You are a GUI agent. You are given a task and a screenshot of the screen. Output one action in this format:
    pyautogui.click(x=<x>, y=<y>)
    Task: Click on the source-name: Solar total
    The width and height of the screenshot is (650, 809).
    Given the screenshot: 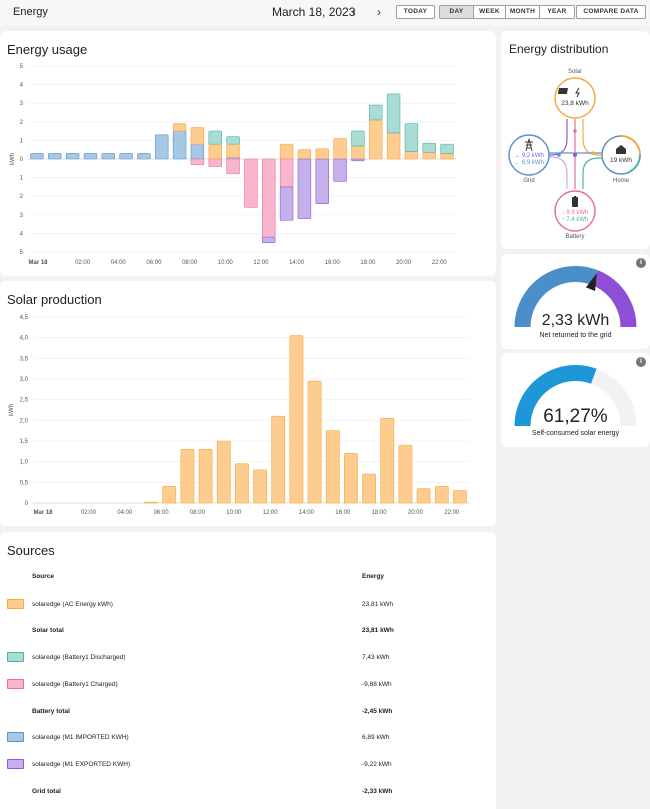 What is the action you would take?
    pyautogui.click(x=48, y=630)
    